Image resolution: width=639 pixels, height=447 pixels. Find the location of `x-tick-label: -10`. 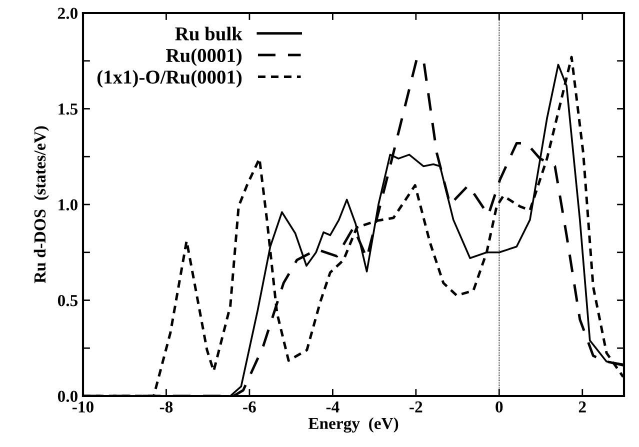

x-tick-label: -10 is located at coordinates (83, 407).